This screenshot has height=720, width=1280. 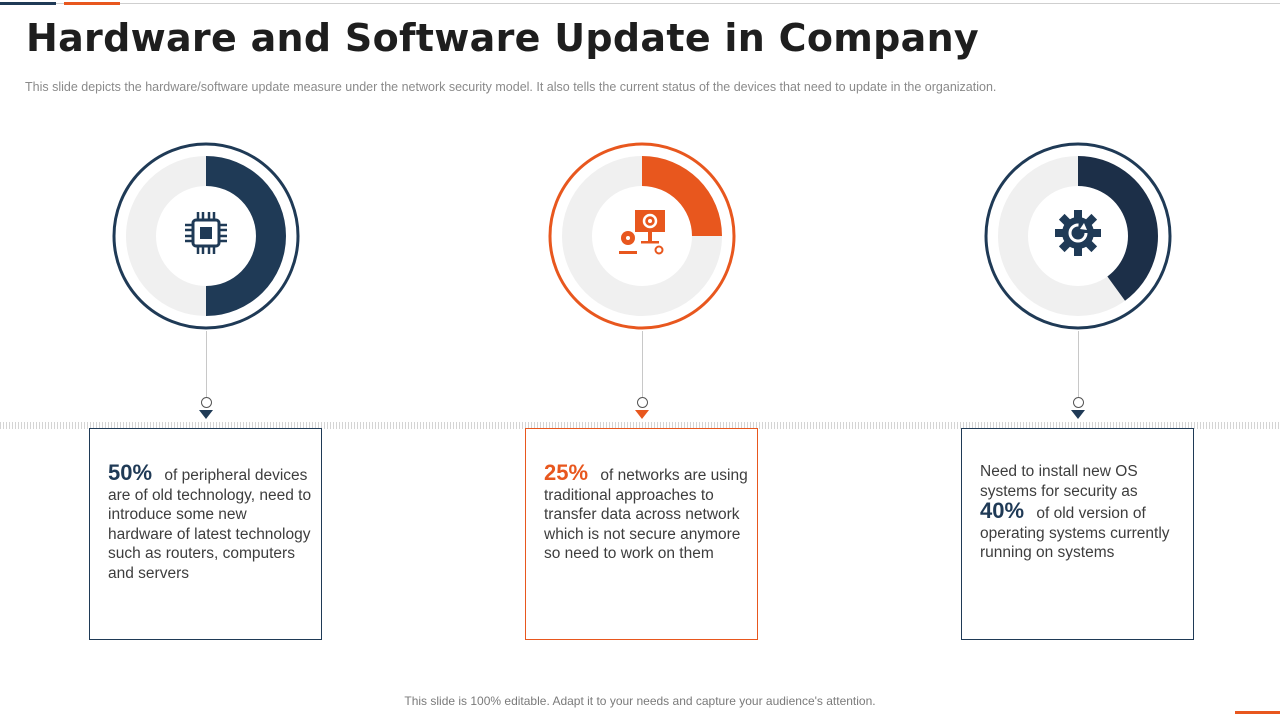 What do you see at coordinates (206, 233) in the screenshot?
I see `cpu-chip-icon` at bounding box center [206, 233].